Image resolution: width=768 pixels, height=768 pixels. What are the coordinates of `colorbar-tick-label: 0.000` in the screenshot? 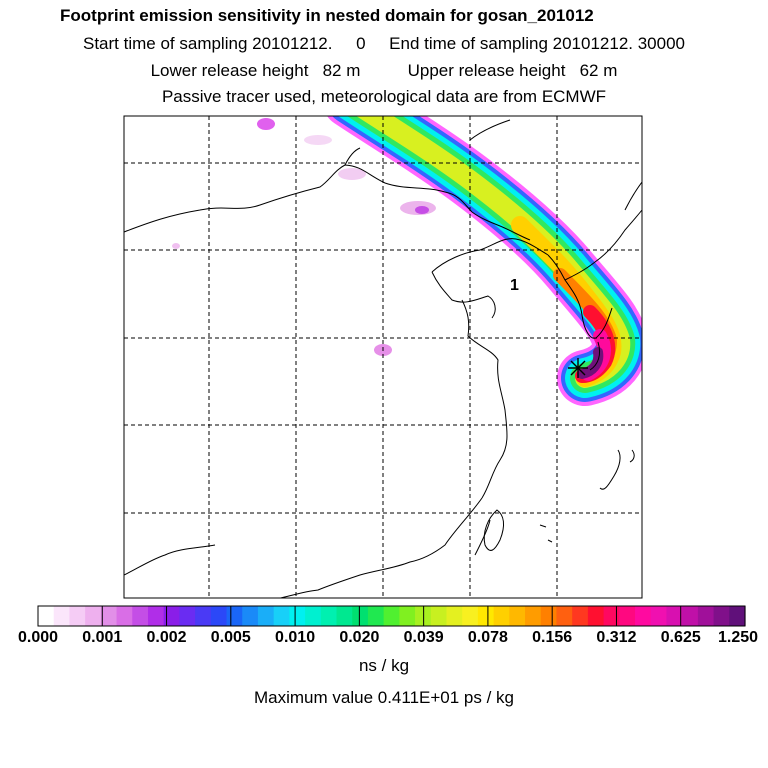 It's located at (38, 637).